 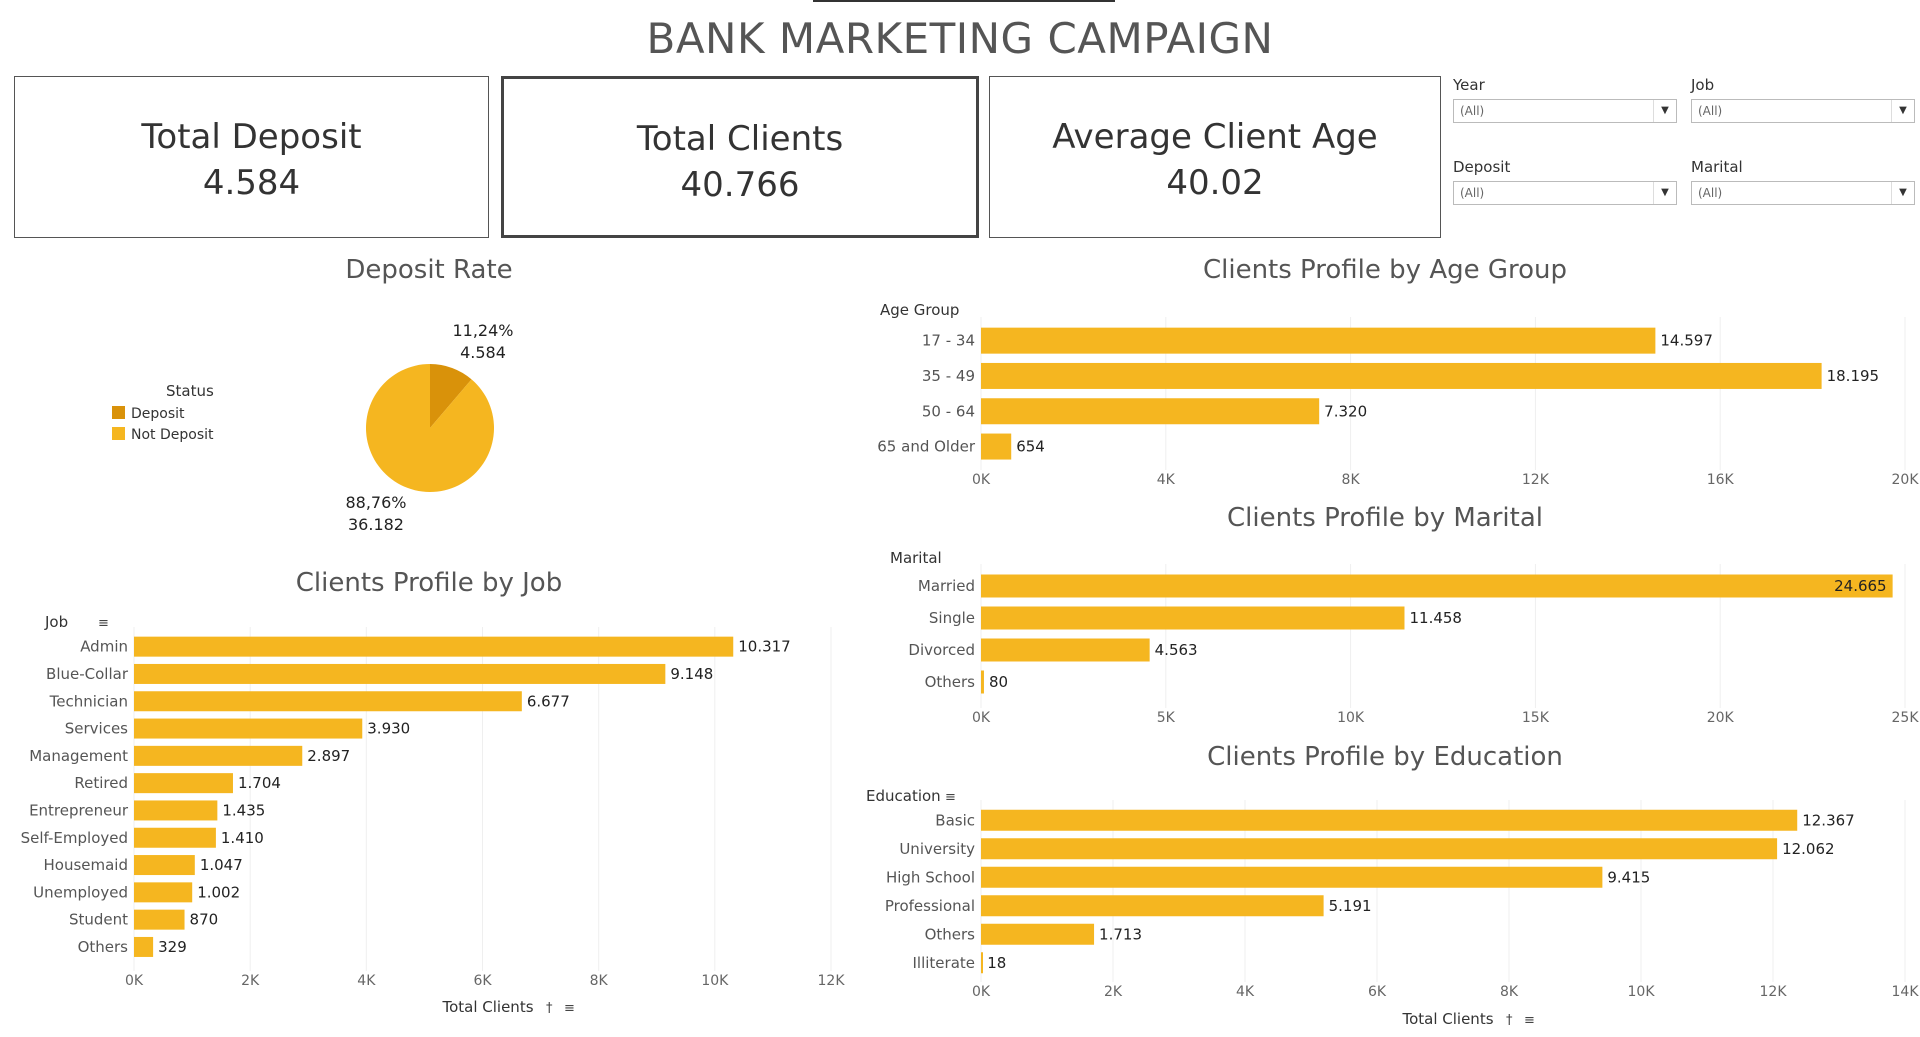 What do you see at coordinates (960, 38) in the screenshot?
I see `dashboard-title: BANK MARKETING CAMPAIGN` at bounding box center [960, 38].